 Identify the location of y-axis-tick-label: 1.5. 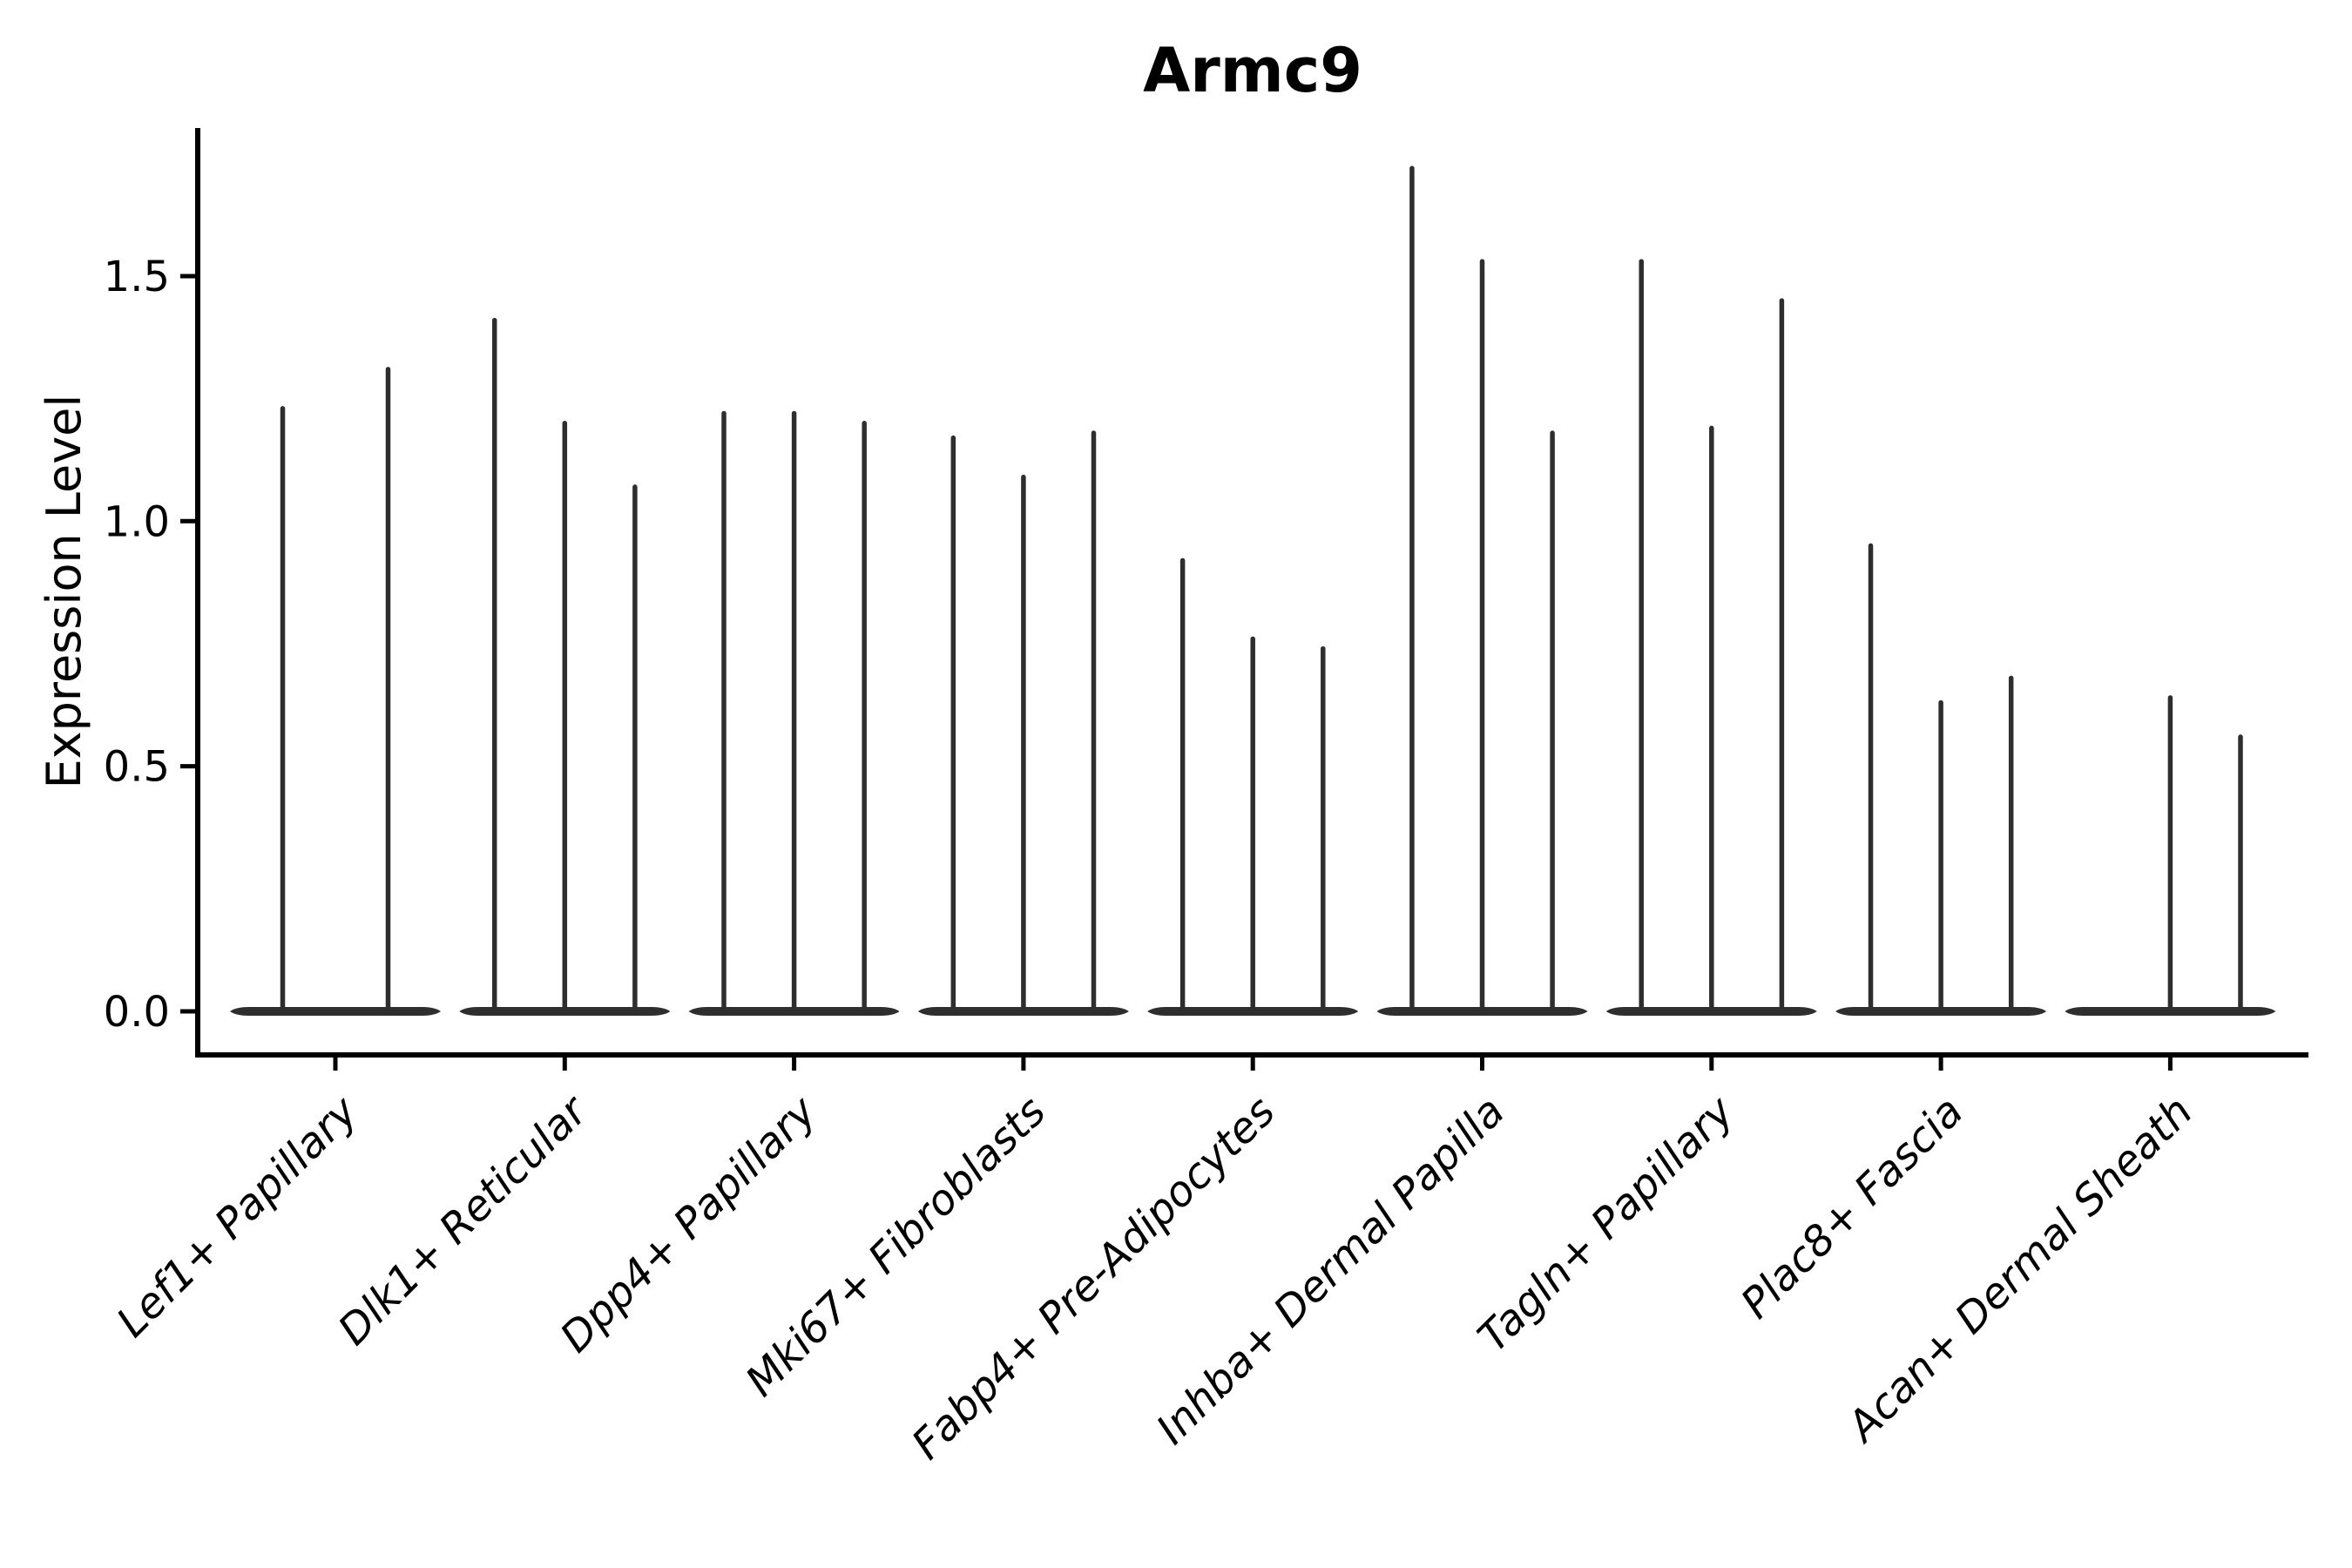
(137, 277).